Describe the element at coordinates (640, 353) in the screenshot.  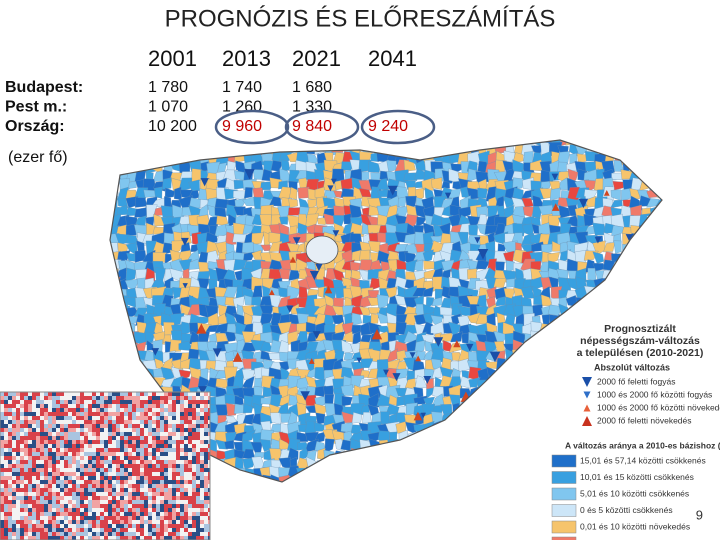
I see `legend-title: a településen (2010-2021)` at that location.